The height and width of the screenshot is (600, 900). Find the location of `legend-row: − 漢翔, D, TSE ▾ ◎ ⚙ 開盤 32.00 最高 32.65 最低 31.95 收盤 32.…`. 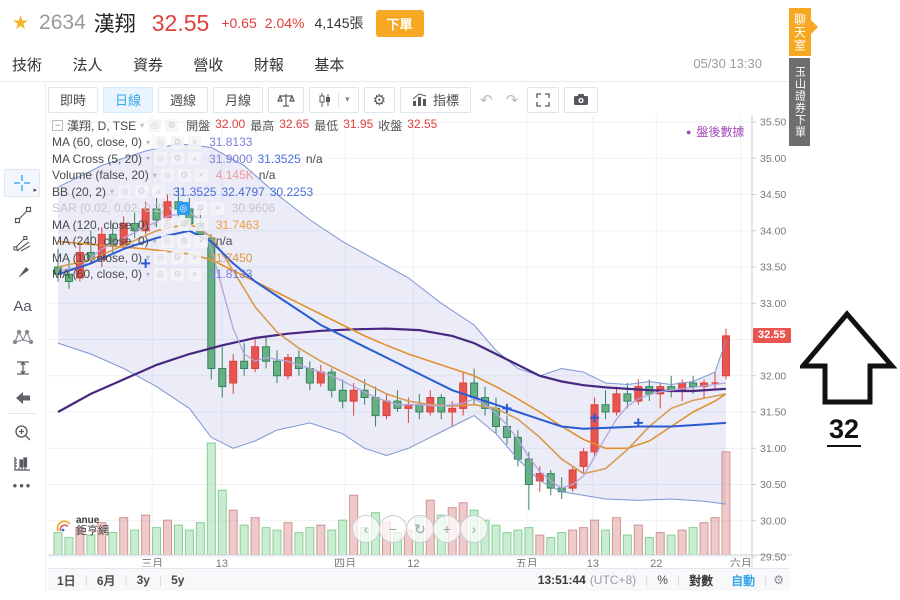

legend-row: − 漢翔, D, TSE ▾ ◎ ⚙ 開盤 32.00 最高 32.65 最低 31.95 收盤 32.… is located at coordinates (244, 125).